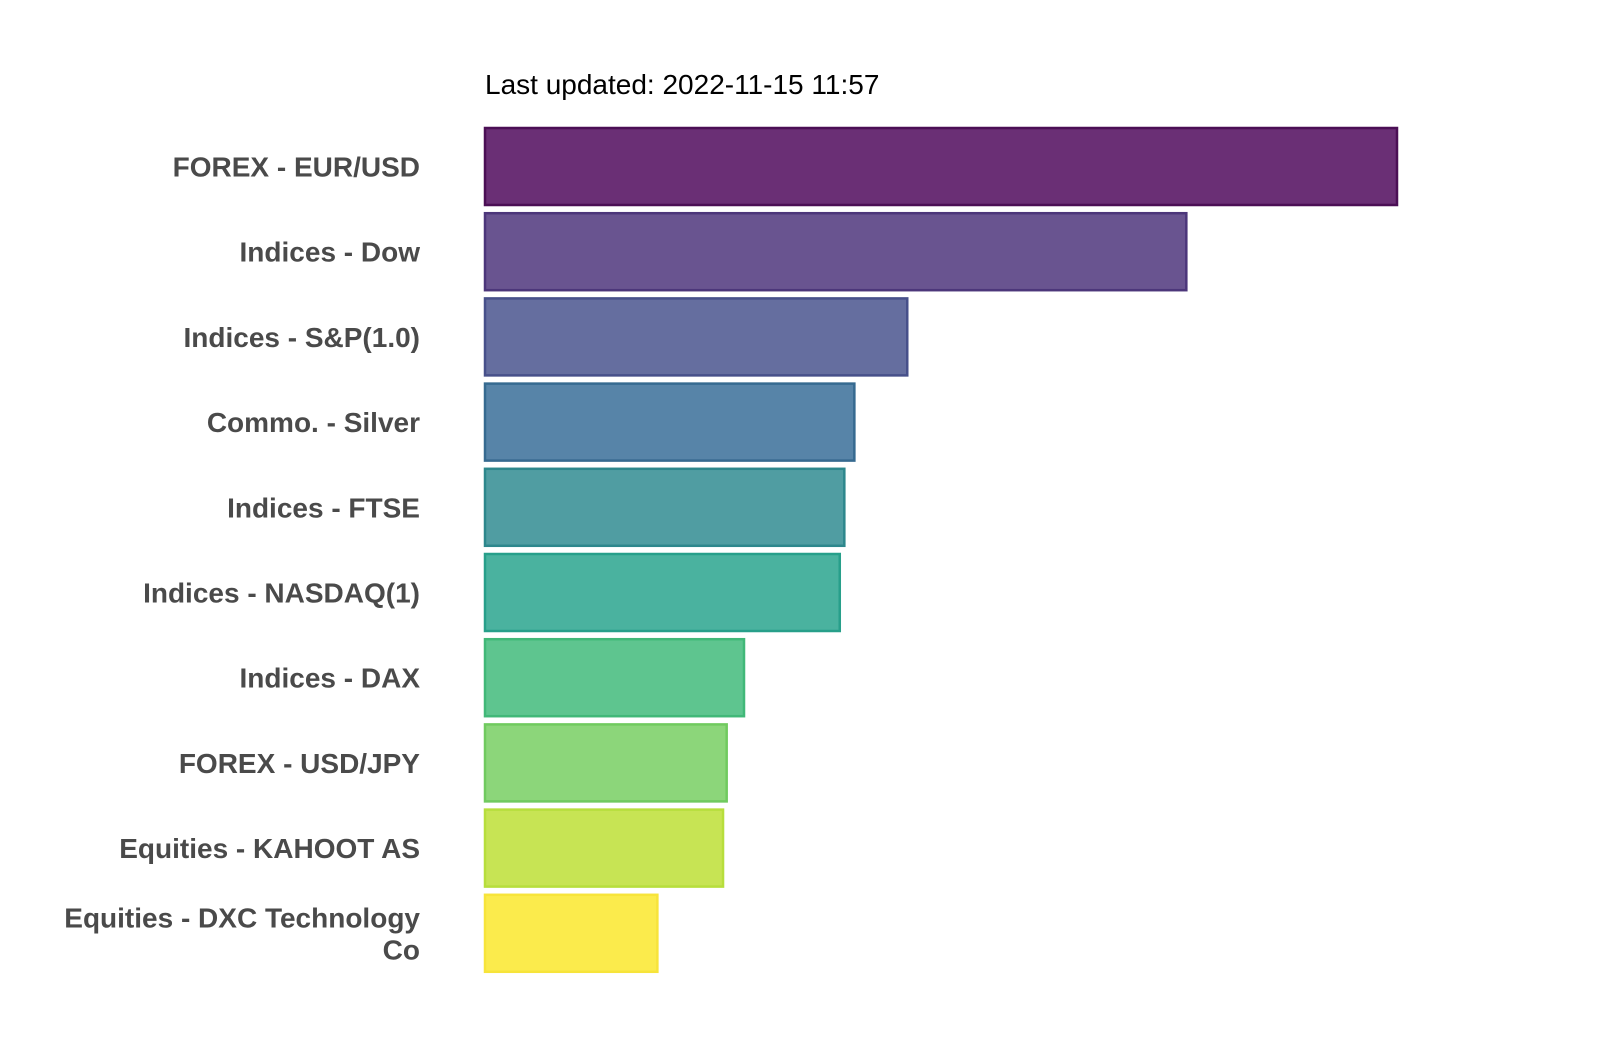 The height and width of the screenshot is (1047, 1600). Describe the element at coordinates (269, 848) in the screenshot. I see `category-label: Equities - KAHOOT AS` at that location.